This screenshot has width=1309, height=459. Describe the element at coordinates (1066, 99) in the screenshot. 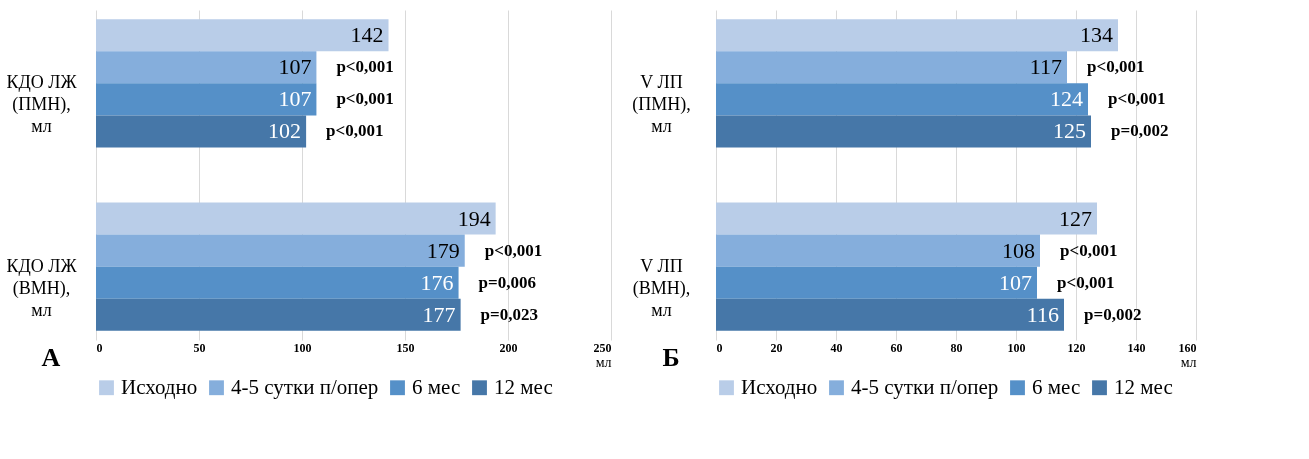

I see `data-label: 124` at that location.